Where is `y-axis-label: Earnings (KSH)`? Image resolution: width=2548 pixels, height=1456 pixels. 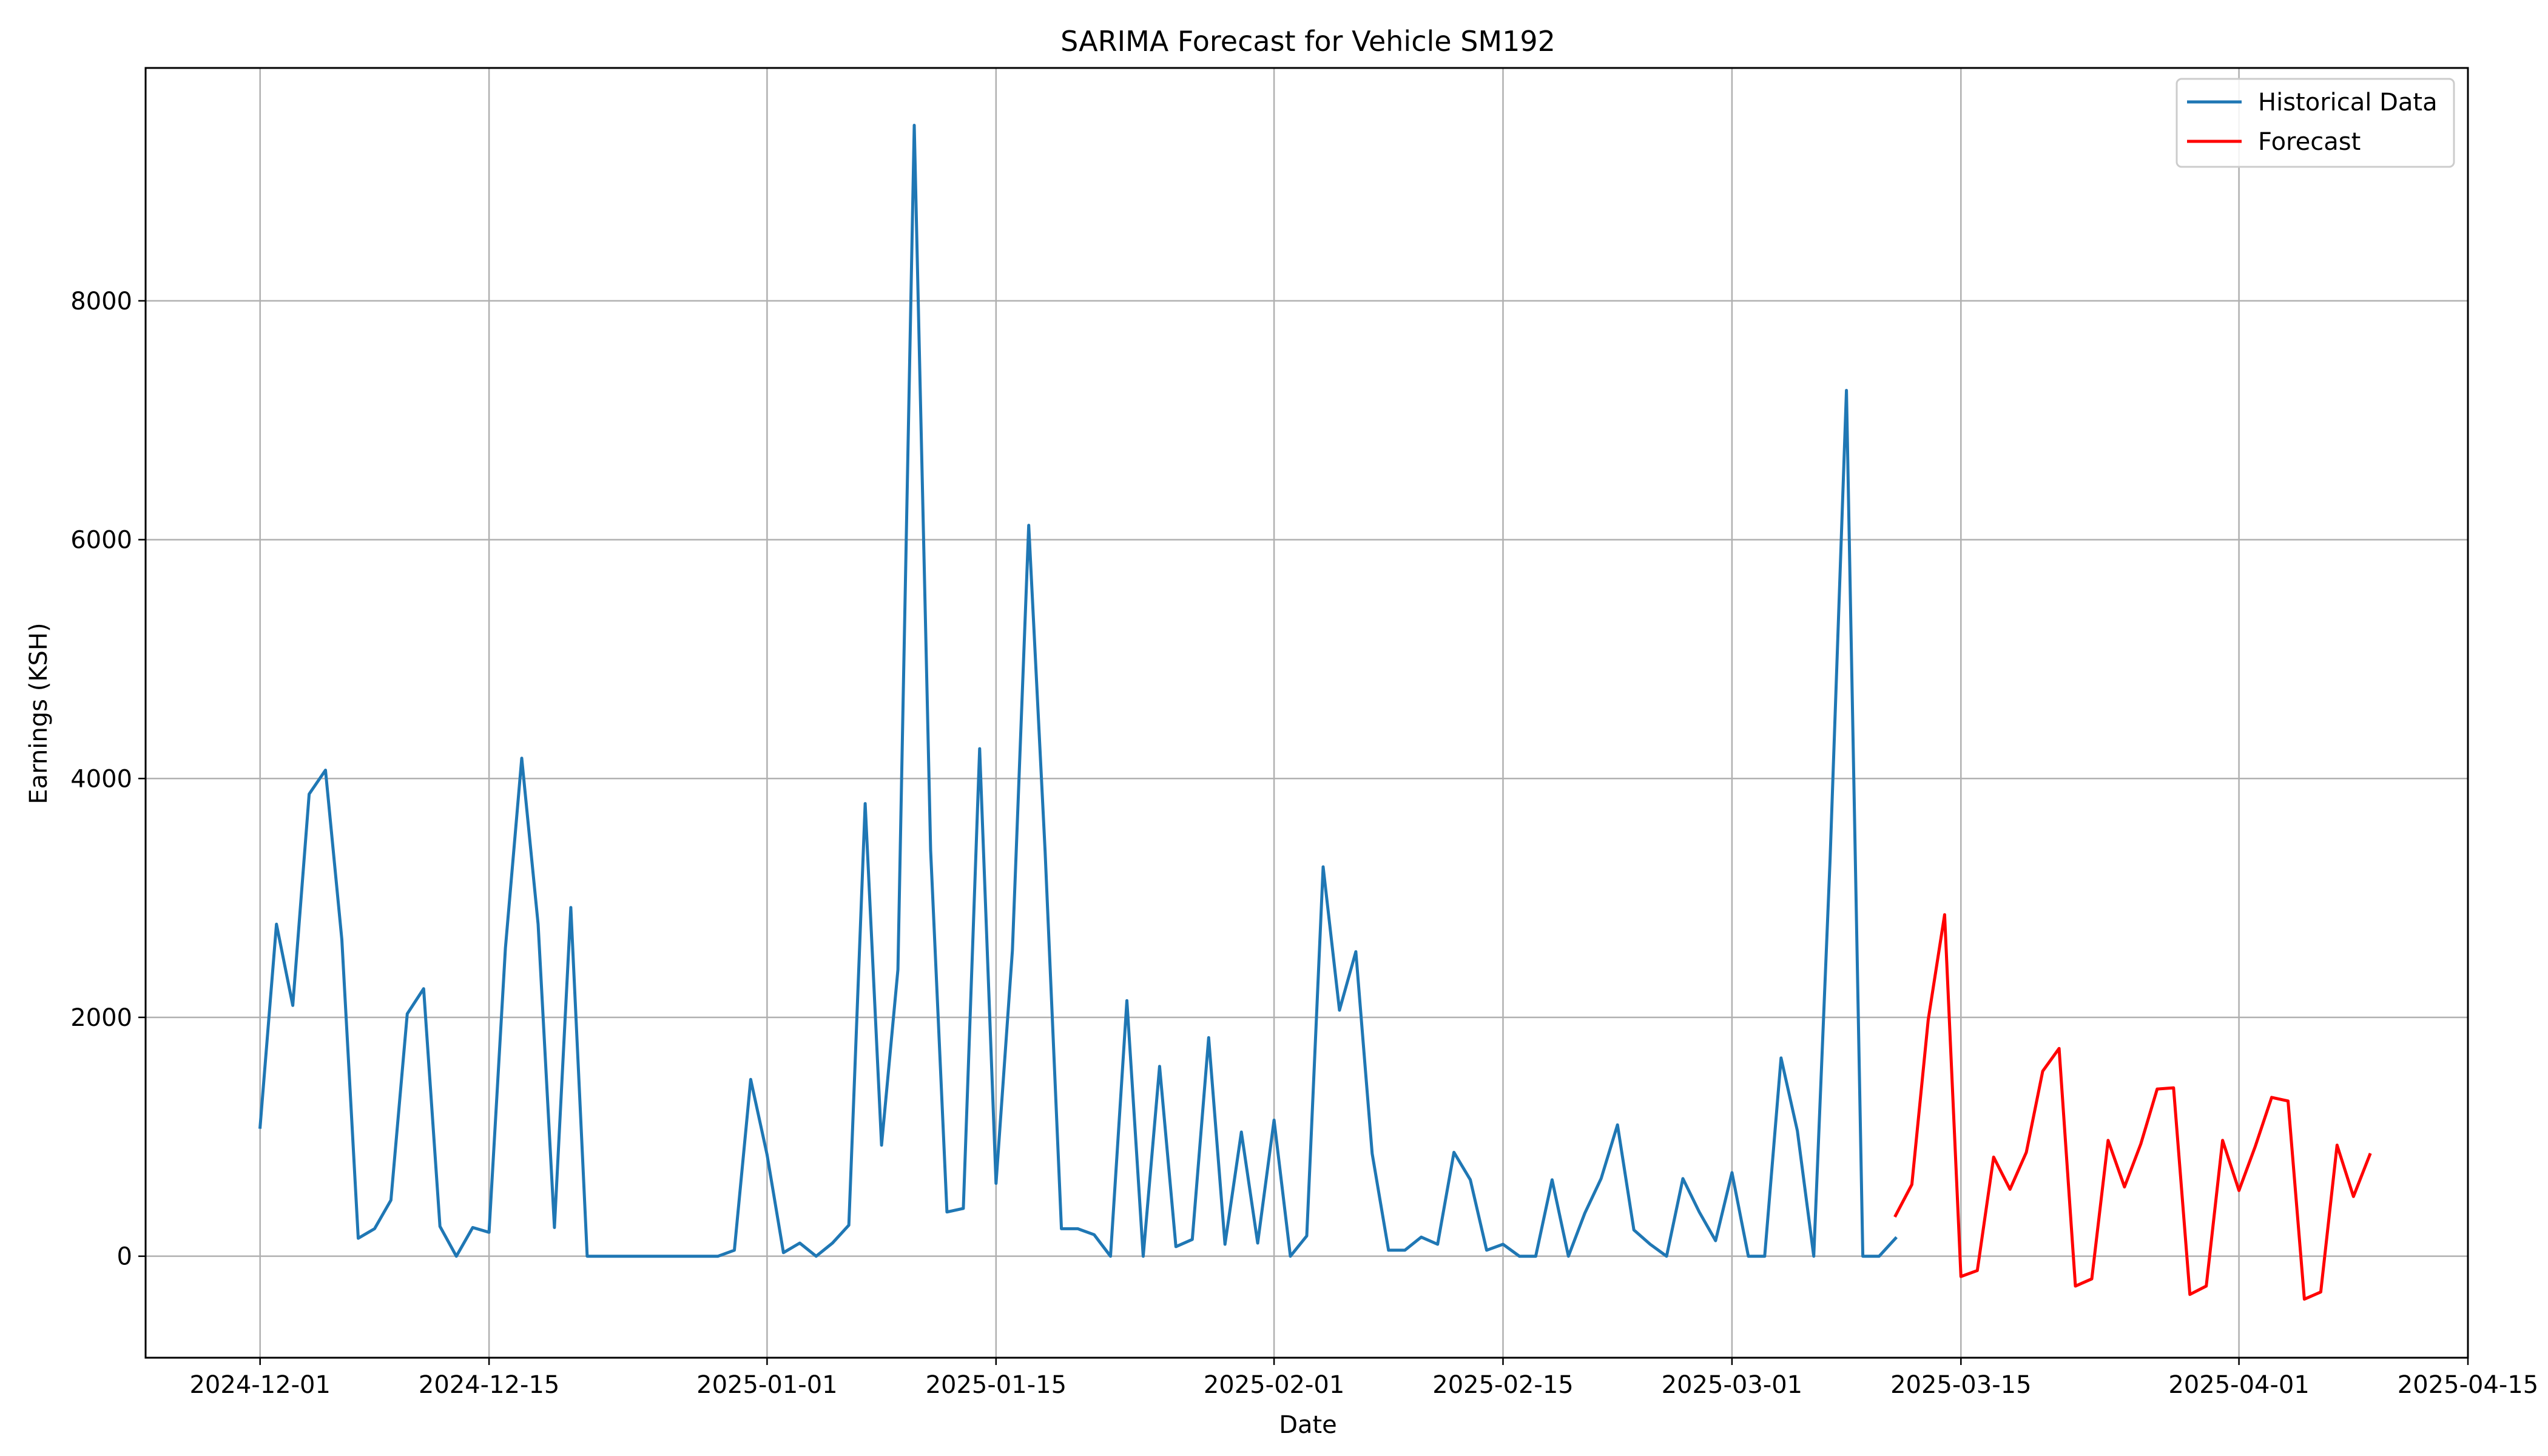 y-axis-label: Earnings (KSH) is located at coordinates (39, 713).